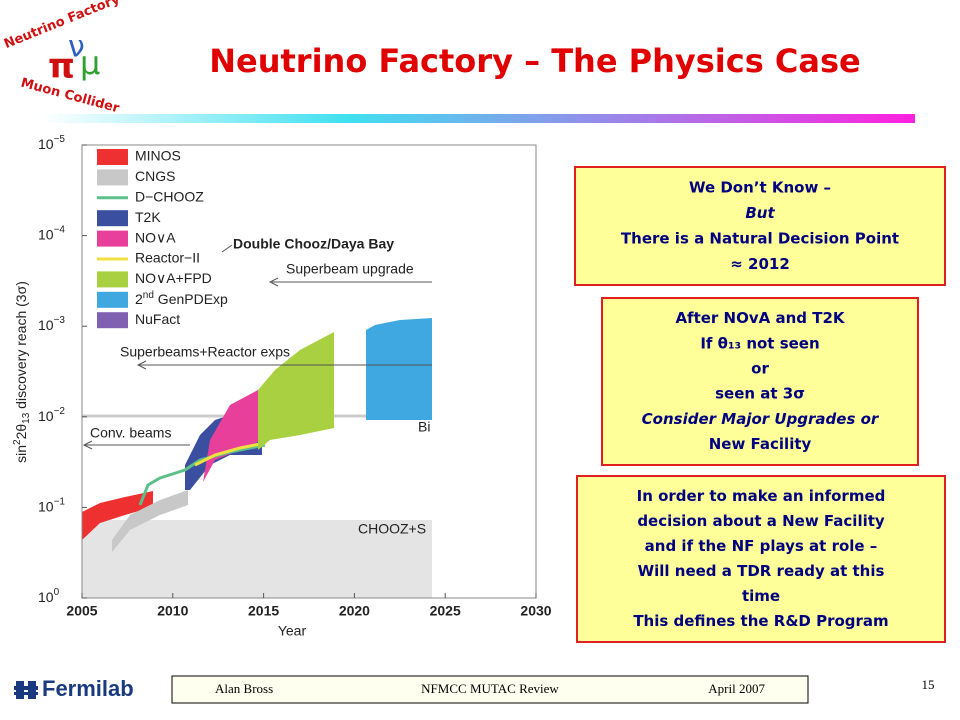 This screenshot has height=720, width=960. Describe the element at coordinates (736, 688) in the screenshot. I see `footer-date: April 2007` at that location.